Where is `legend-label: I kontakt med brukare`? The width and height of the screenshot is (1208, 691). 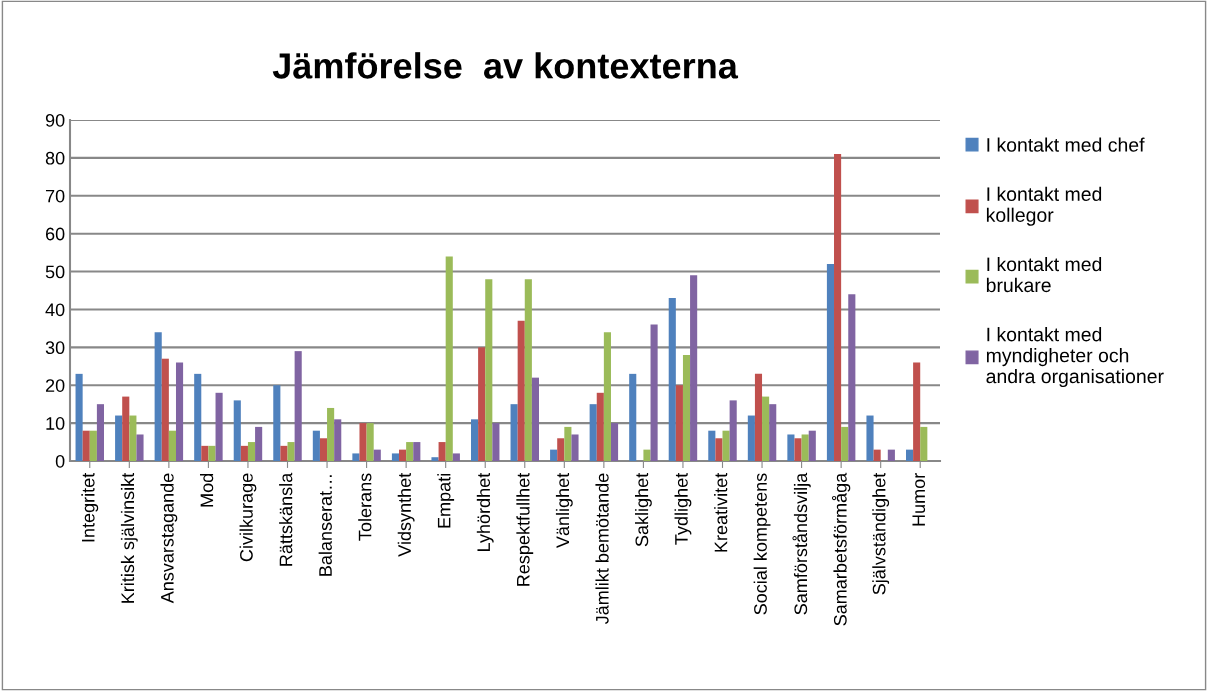 legend-label: I kontakt med brukare is located at coordinates (1044, 274).